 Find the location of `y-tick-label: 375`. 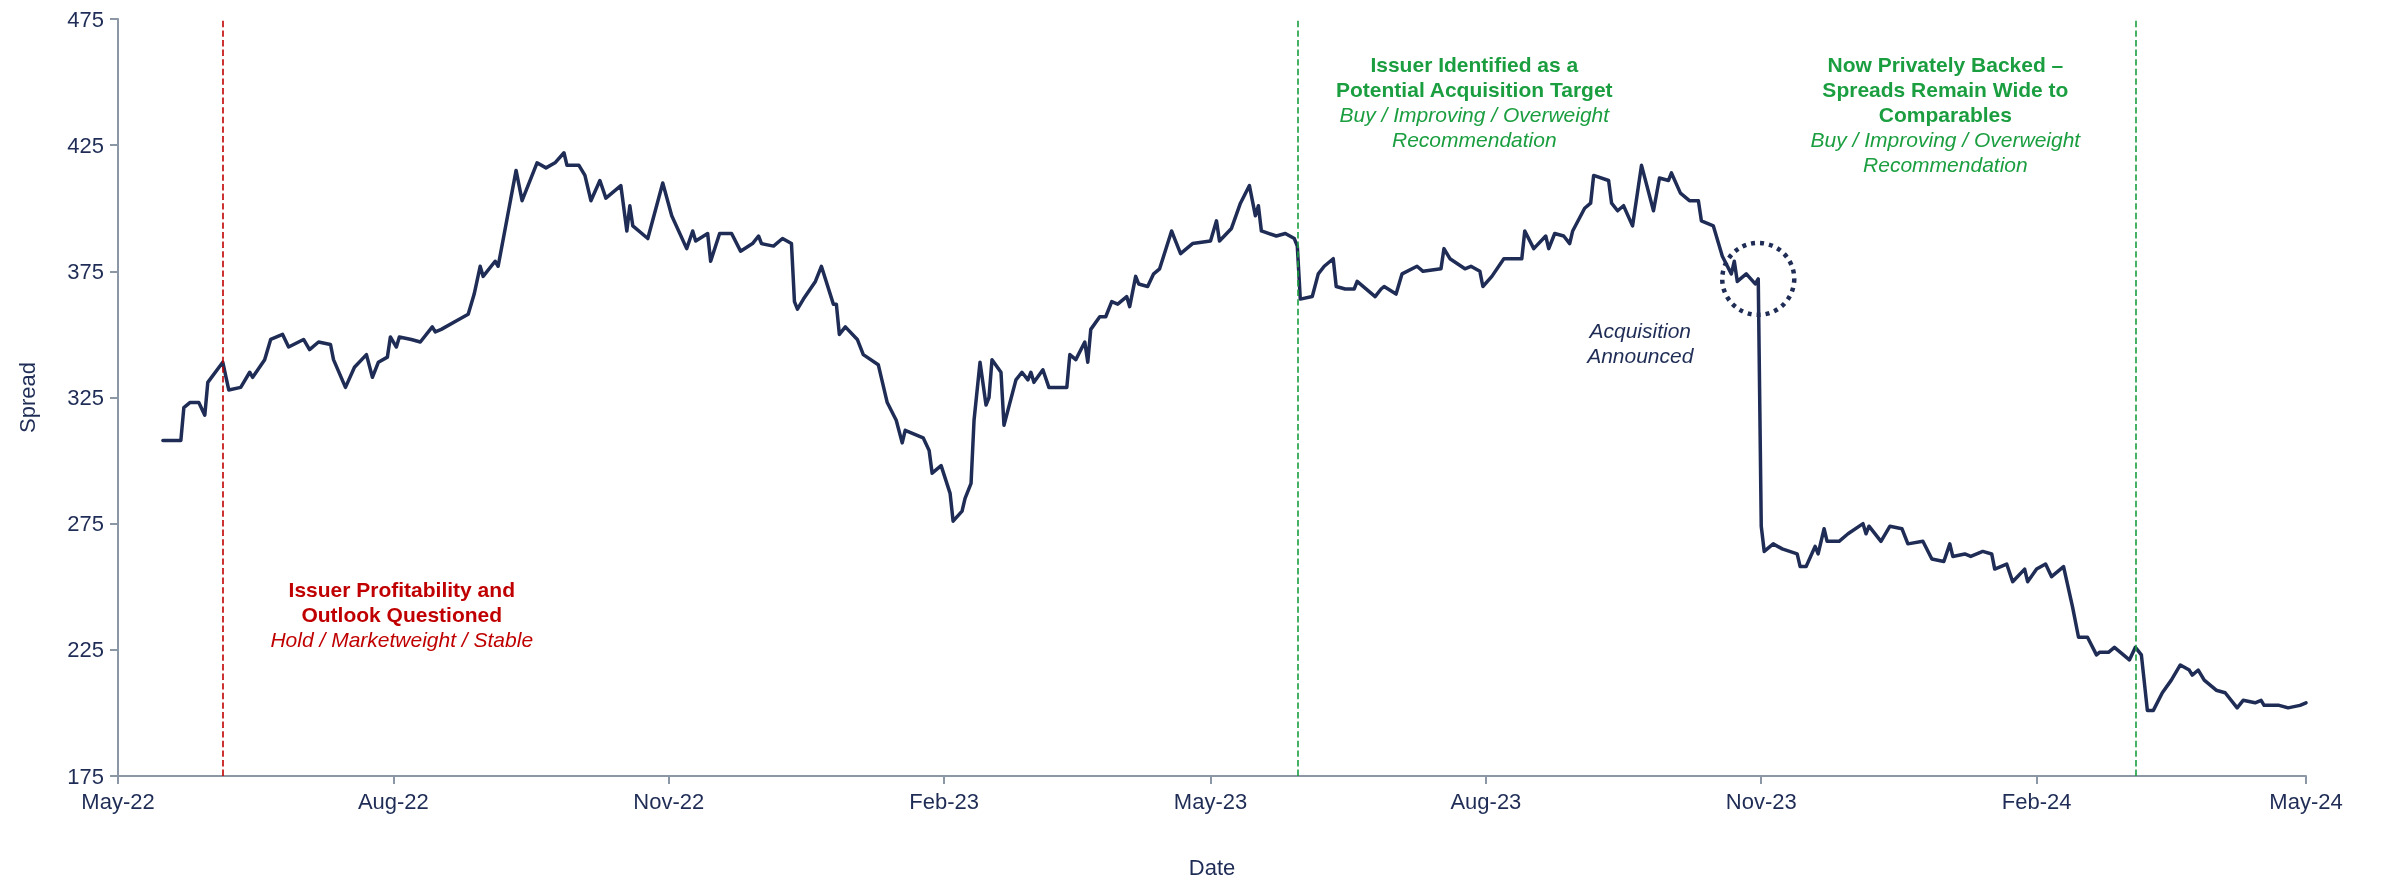

y-tick-label: 375 is located at coordinates (85, 271).